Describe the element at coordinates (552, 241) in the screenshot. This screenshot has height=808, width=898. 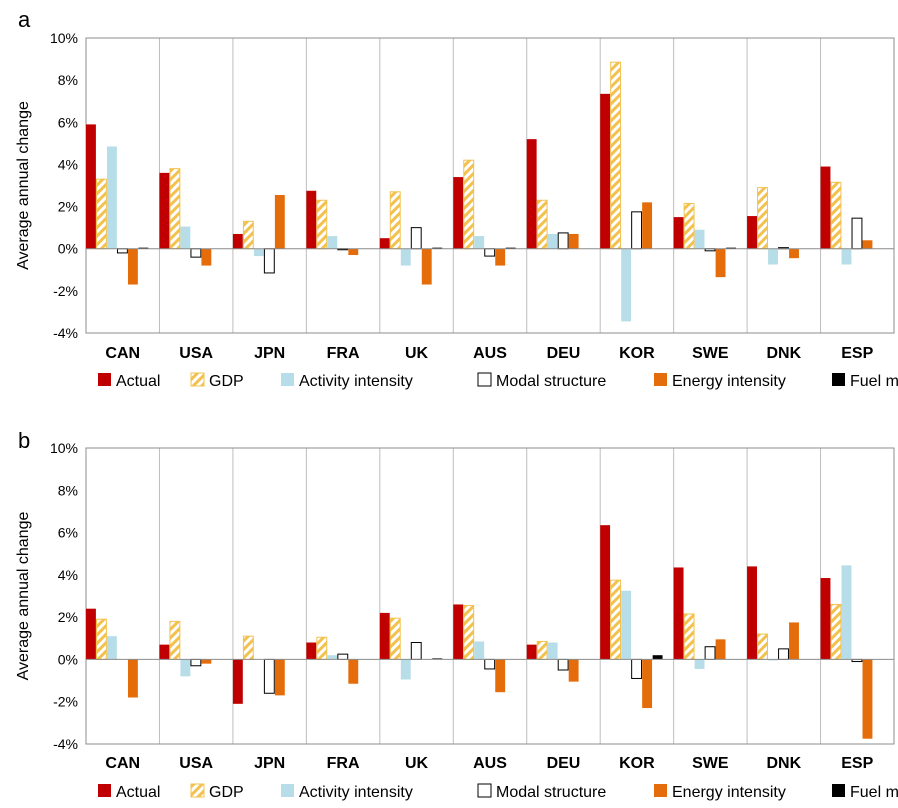
I see `bar-deu-activity-intensity` at that location.